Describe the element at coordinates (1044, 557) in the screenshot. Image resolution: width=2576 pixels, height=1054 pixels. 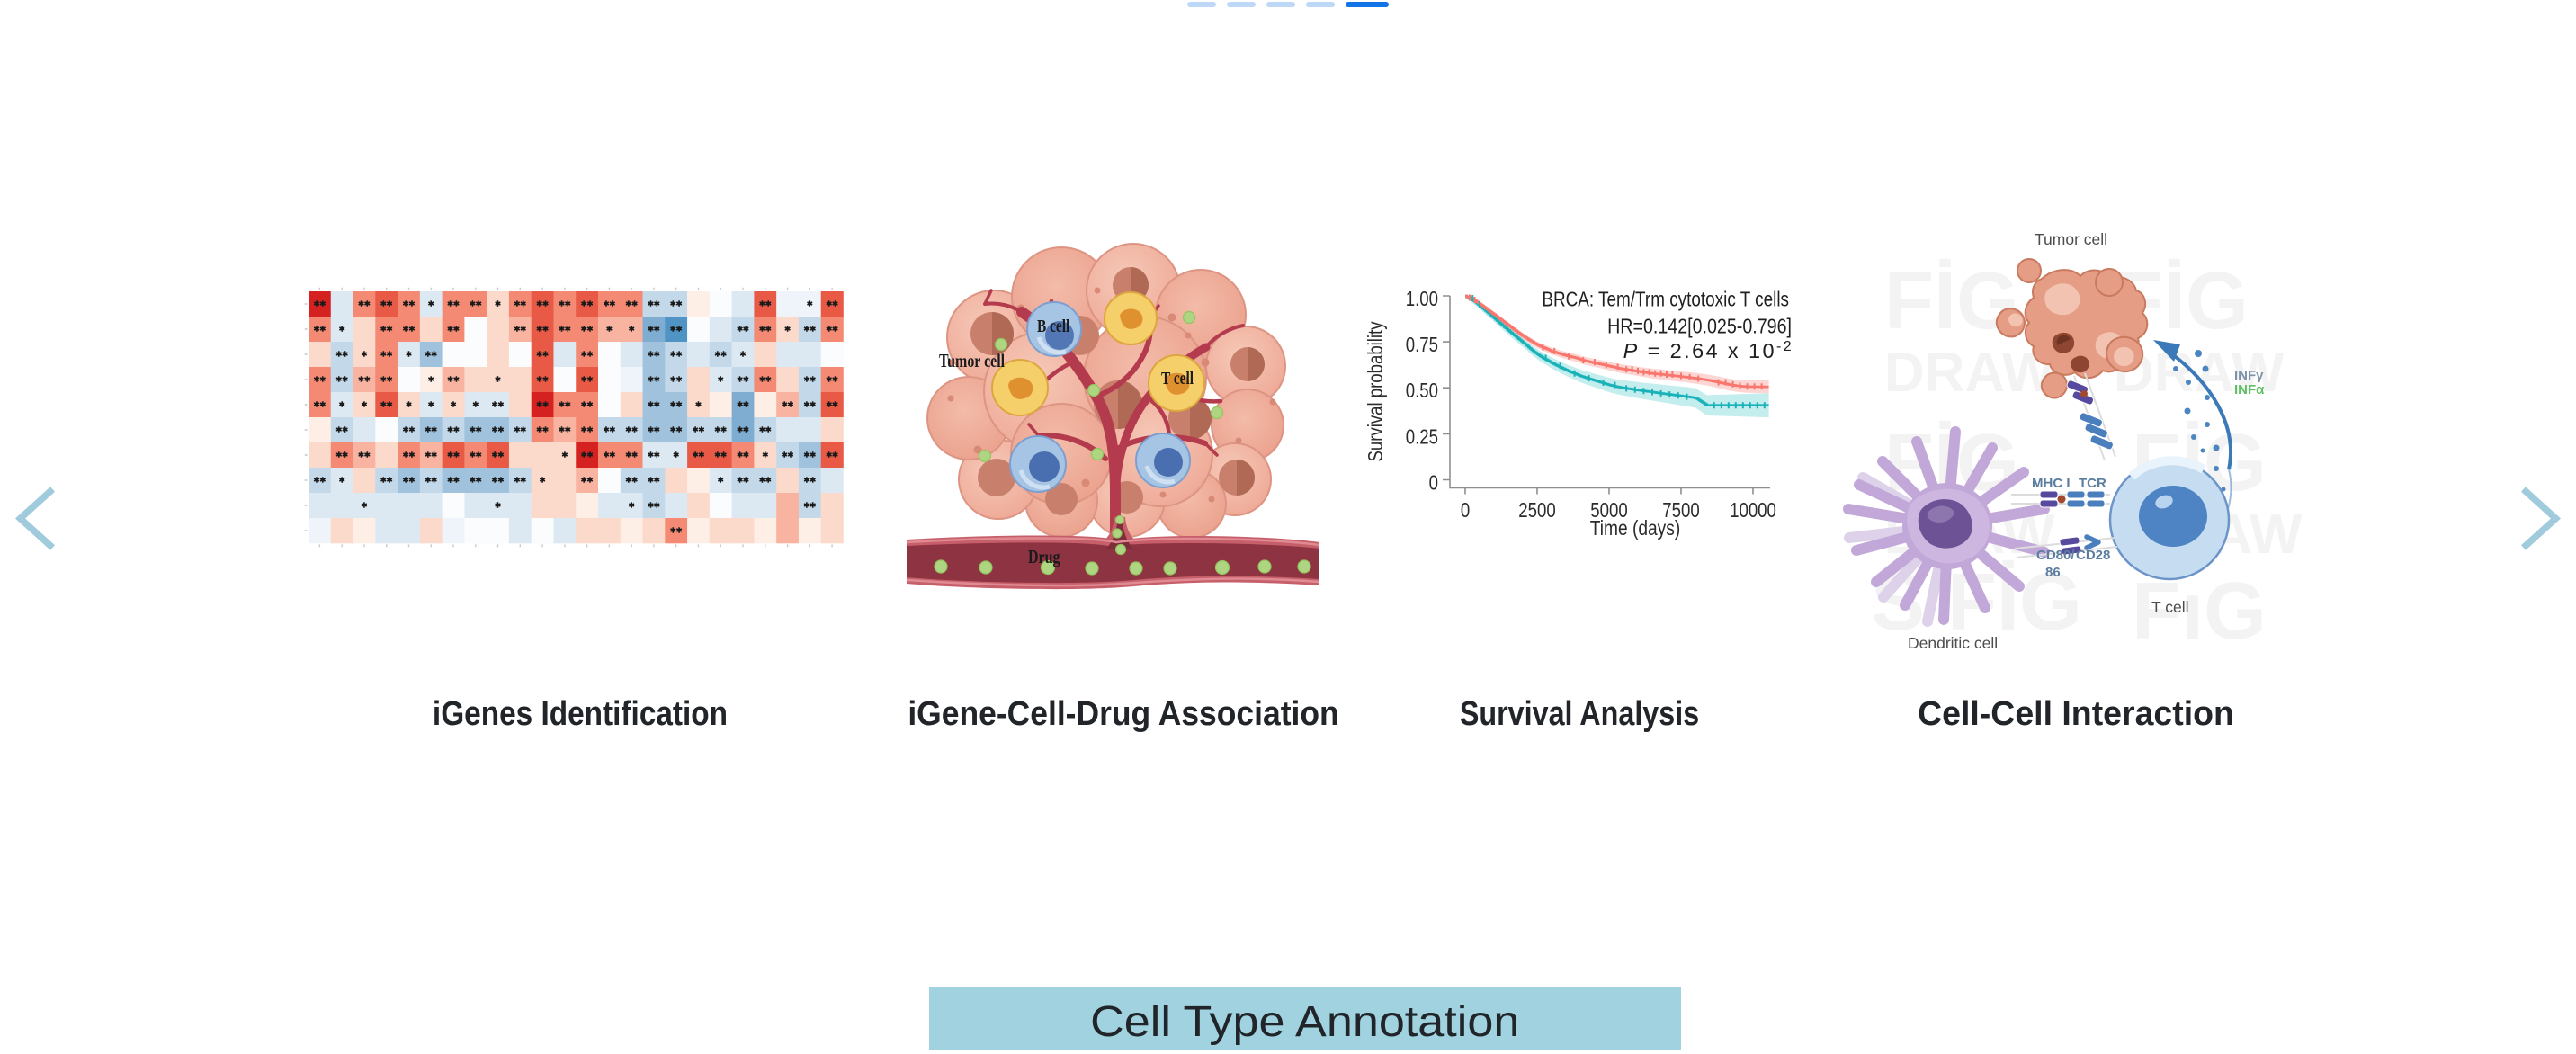
I see `svg-text: Drug` at that location.